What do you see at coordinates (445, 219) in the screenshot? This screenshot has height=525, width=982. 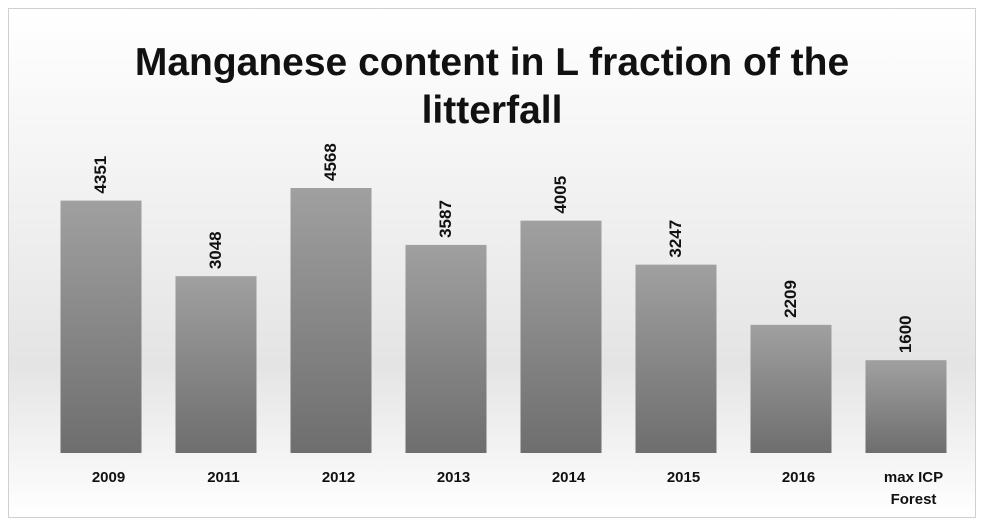 I see `data-label: 3587` at bounding box center [445, 219].